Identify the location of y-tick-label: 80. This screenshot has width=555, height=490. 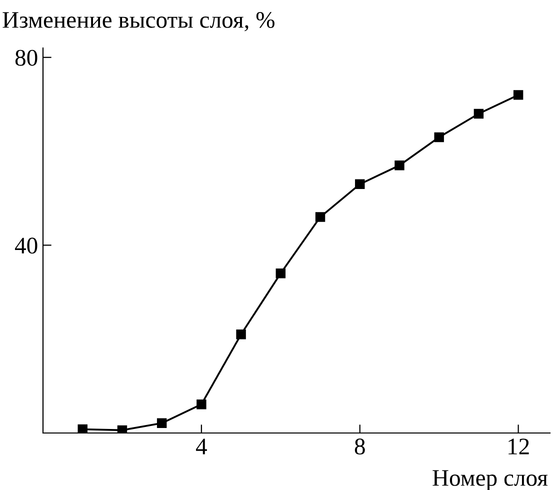
(26, 58).